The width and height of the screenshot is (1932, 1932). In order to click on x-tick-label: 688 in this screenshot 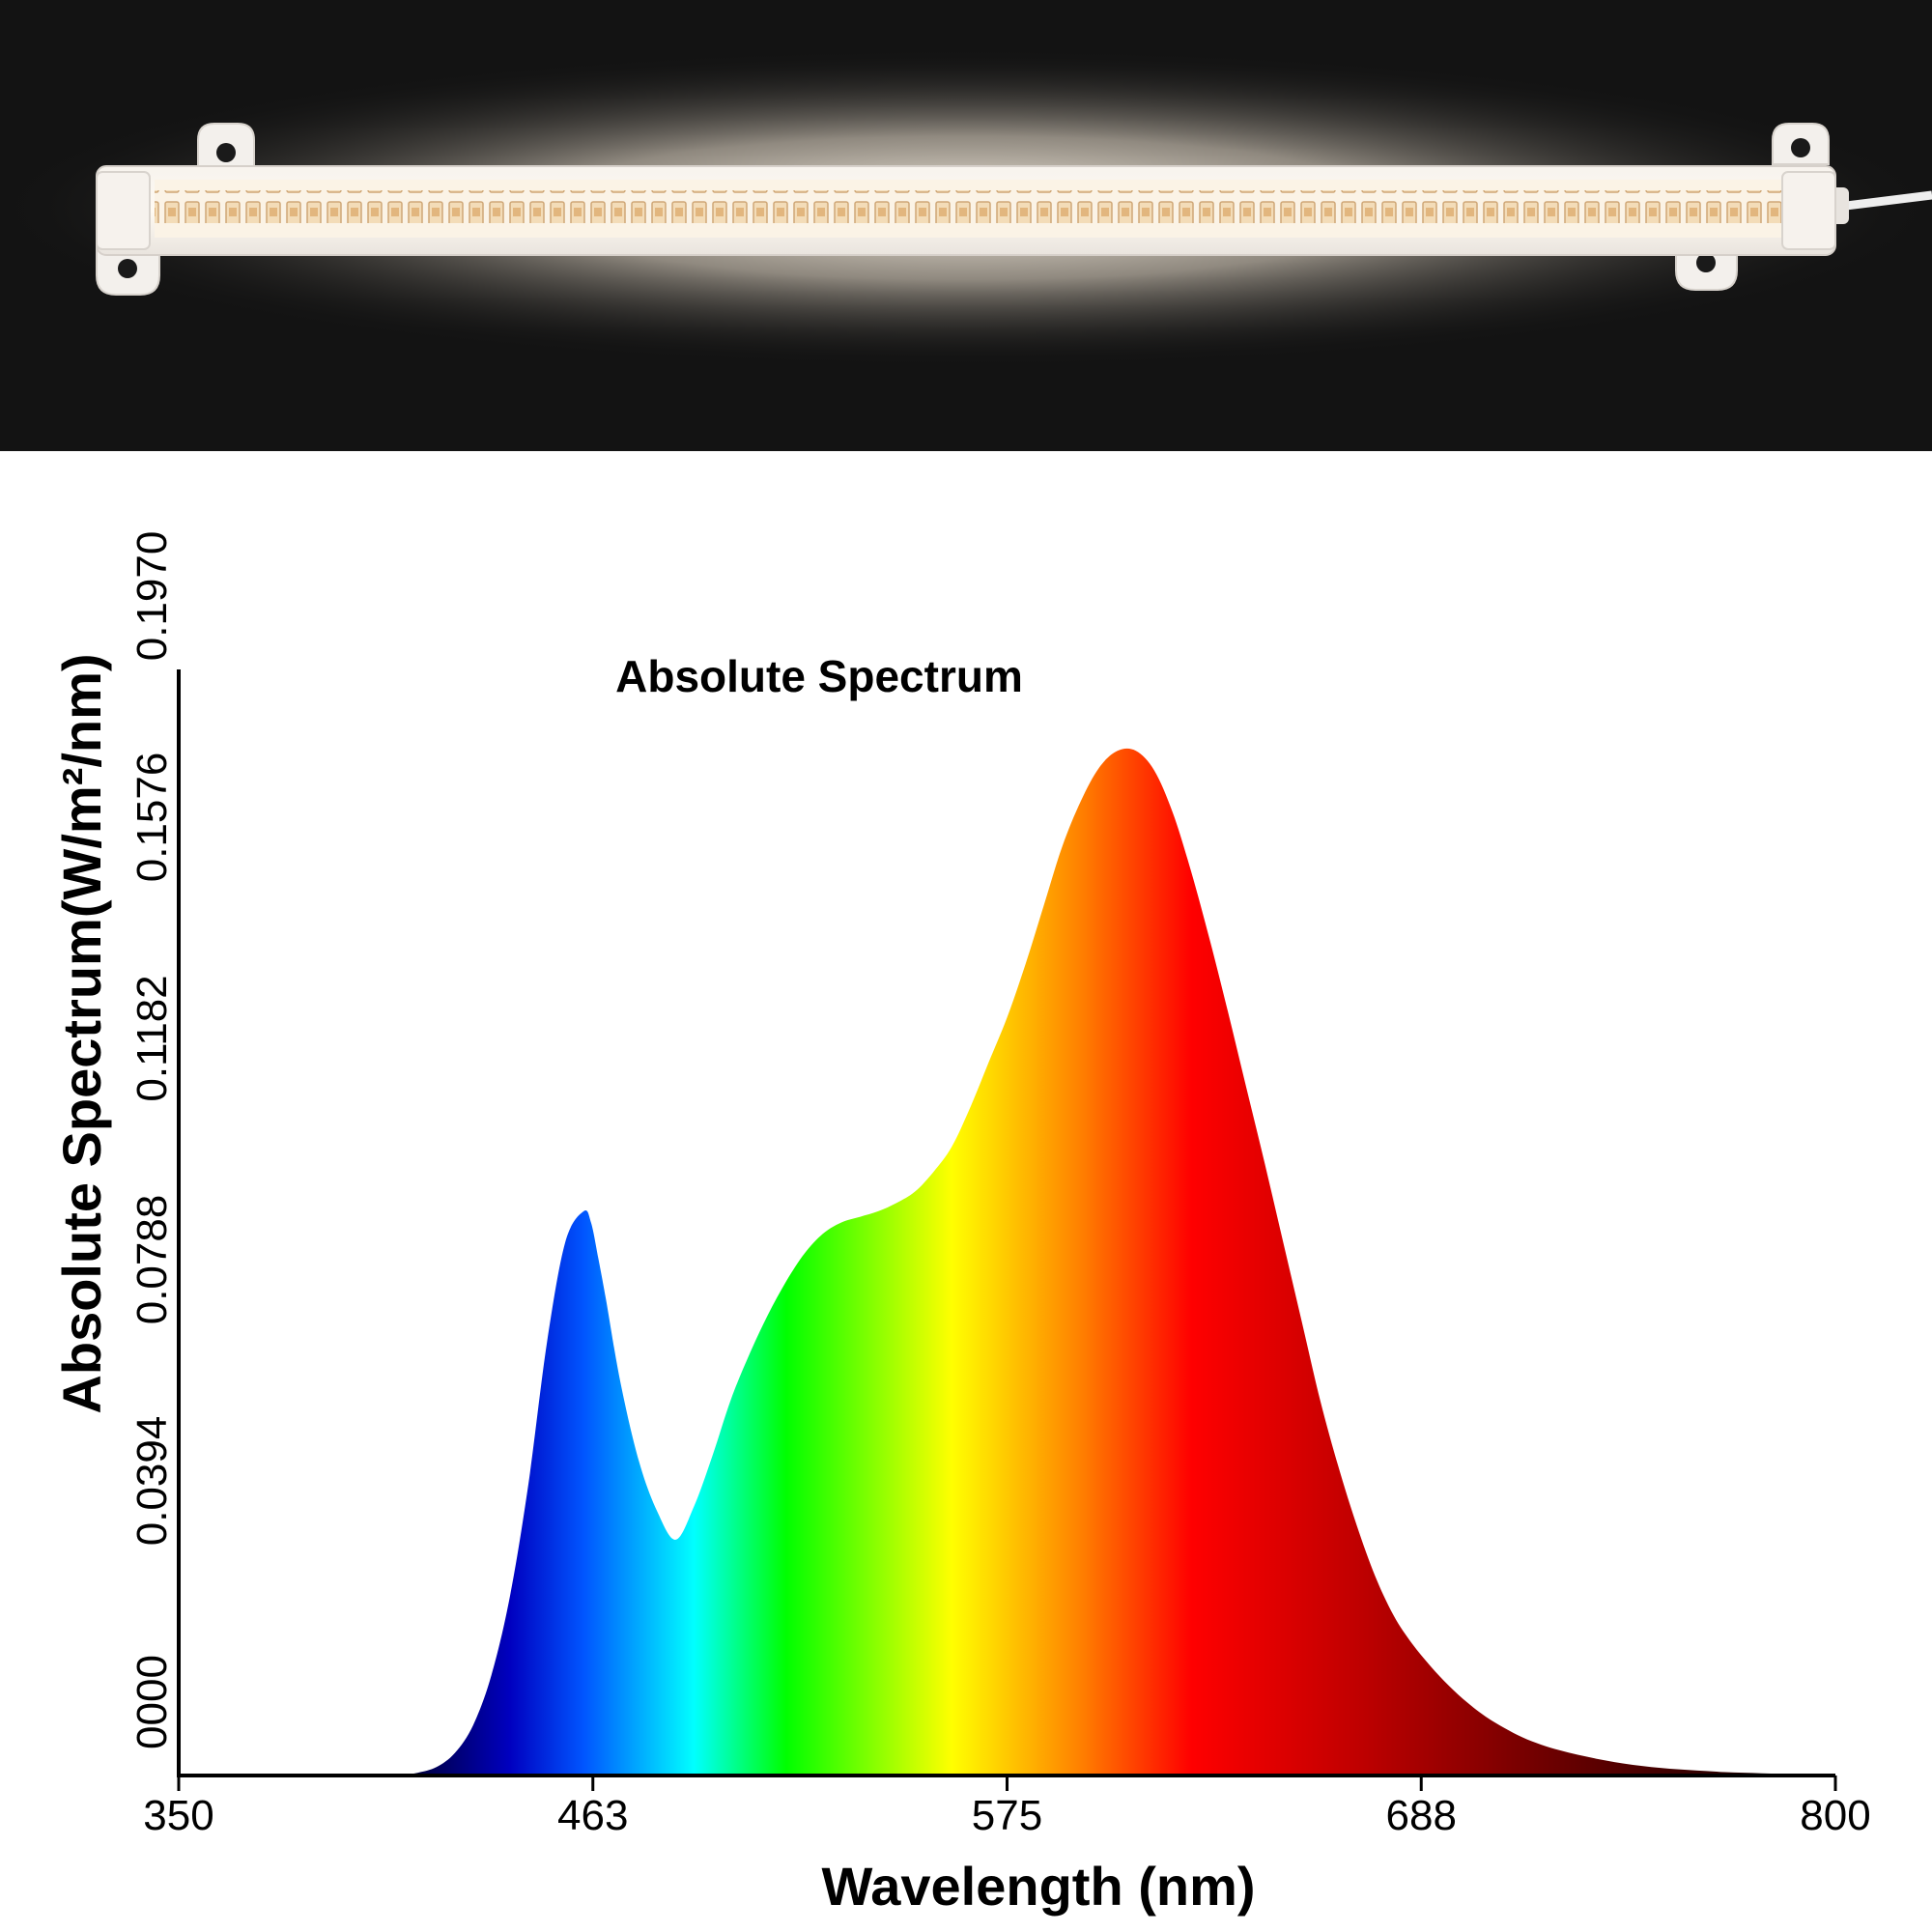, I will do `click(1421, 1815)`.